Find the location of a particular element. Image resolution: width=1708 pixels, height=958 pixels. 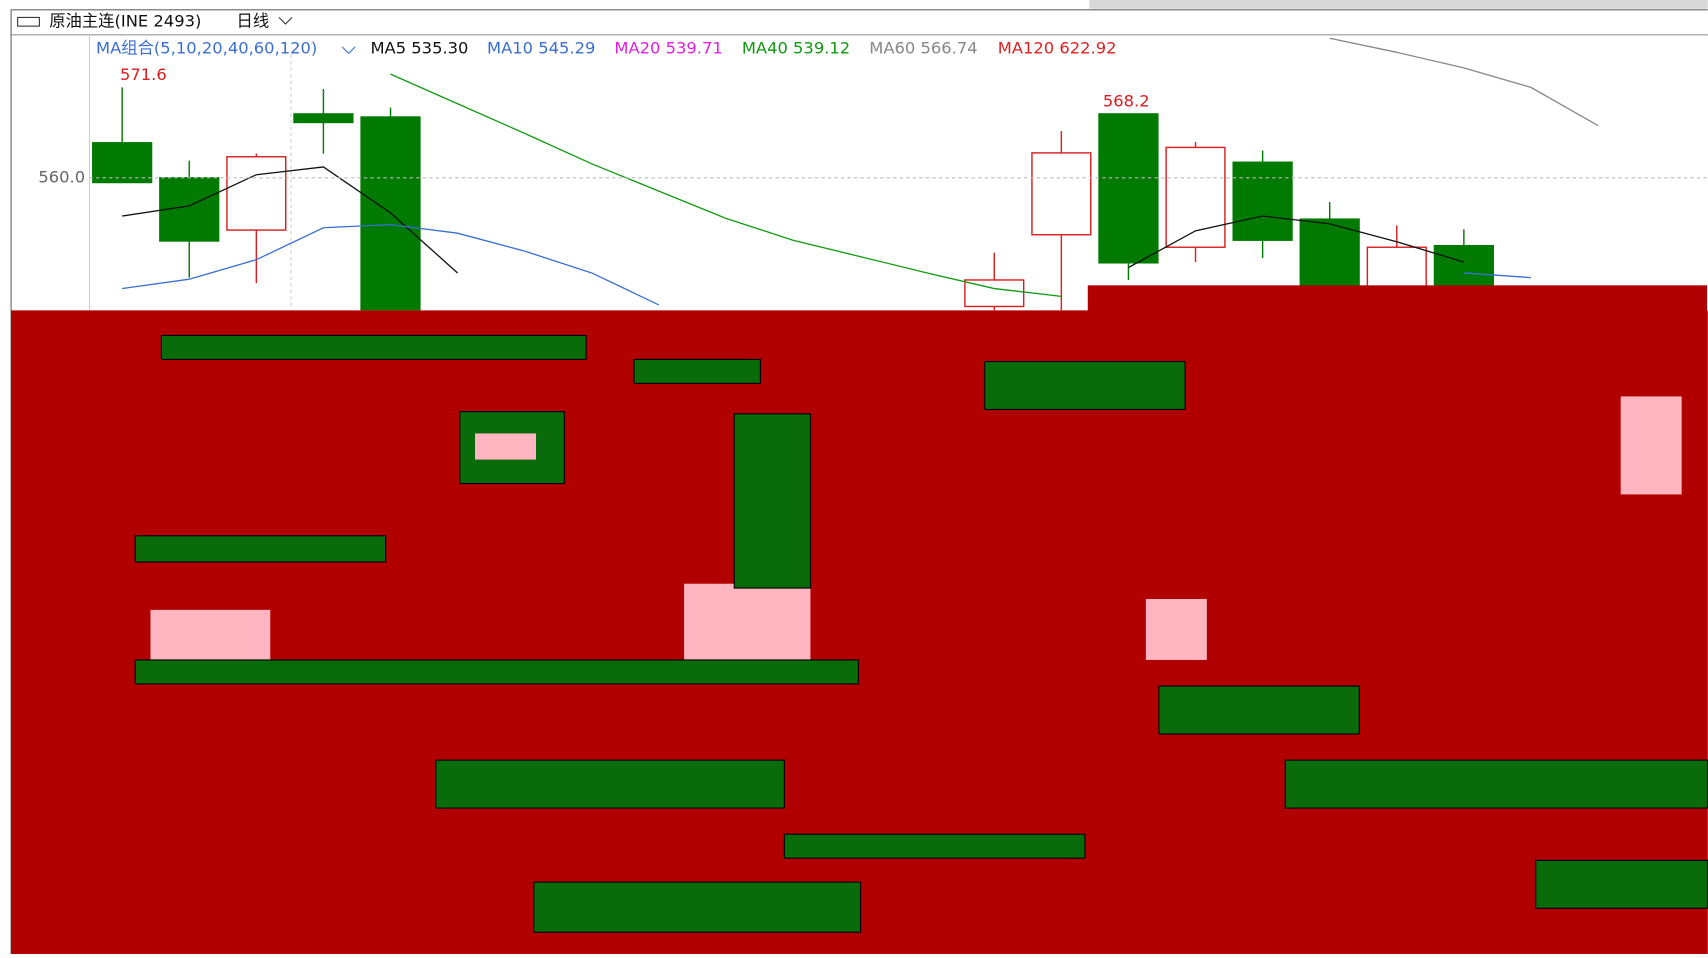

indicator-label: MA组合(5,10,20,40,60,120) is located at coordinates (206, 48).